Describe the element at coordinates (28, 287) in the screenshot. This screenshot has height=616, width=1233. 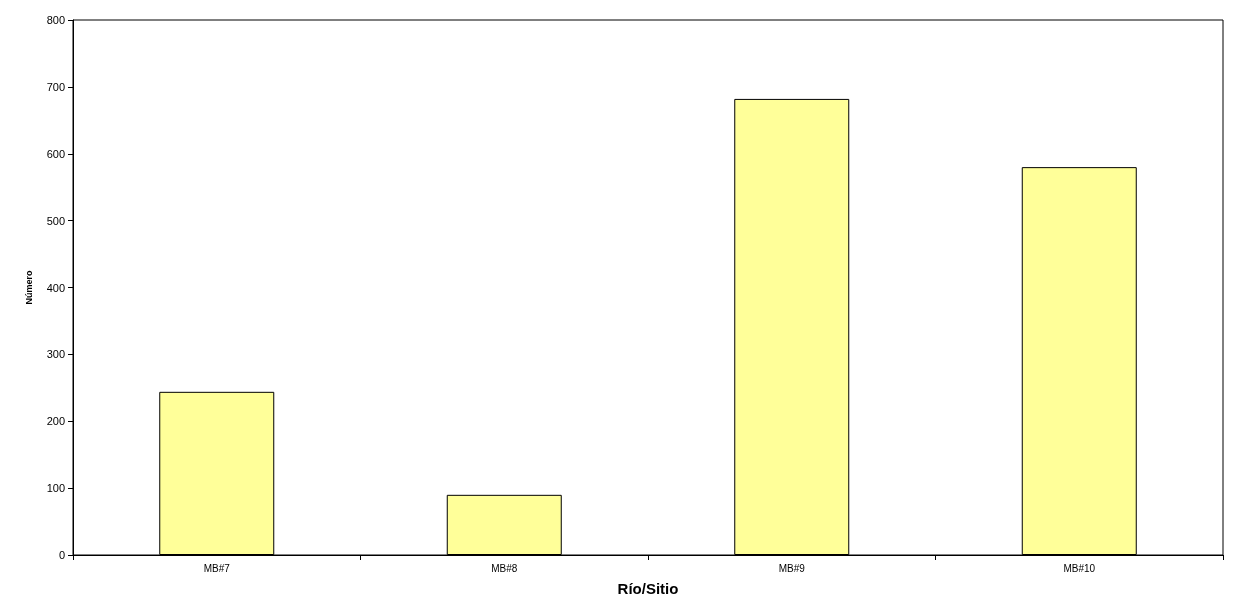
I see `y-axis-title: Número` at that location.